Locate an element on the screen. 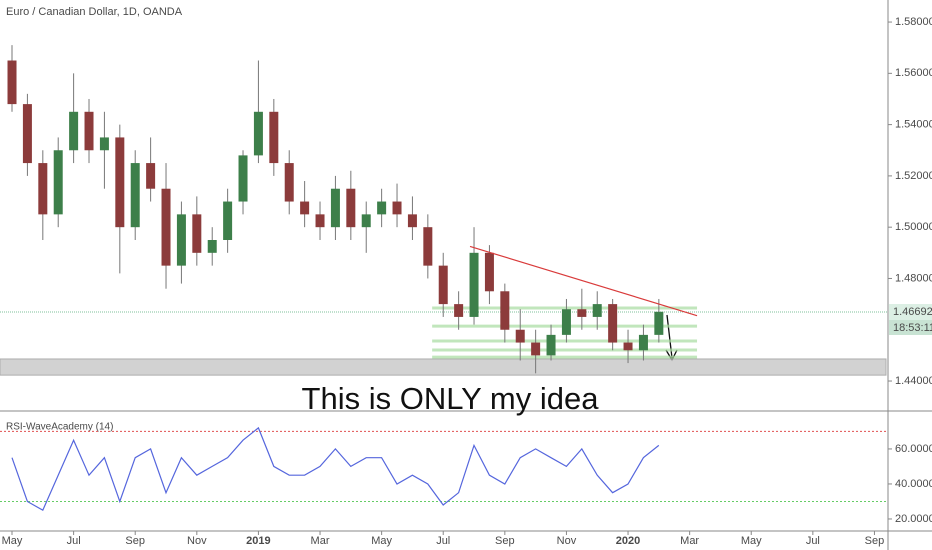 This screenshot has height=550, width=932. y-tick-label: 1.58000 is located at coordinates (913, 22).